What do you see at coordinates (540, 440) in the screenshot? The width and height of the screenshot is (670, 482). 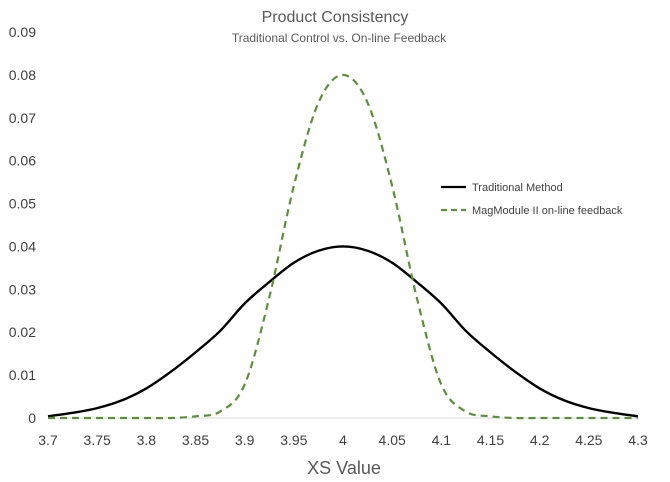 I see `x-tick-label: 4.2` at bounding box center [540, 440].